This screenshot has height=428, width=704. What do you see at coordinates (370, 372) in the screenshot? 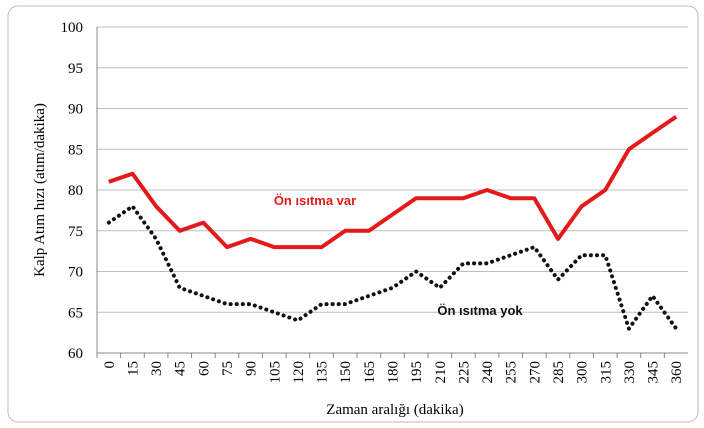
I see `x-tick-label: 165` at bounding box center [370, 372].